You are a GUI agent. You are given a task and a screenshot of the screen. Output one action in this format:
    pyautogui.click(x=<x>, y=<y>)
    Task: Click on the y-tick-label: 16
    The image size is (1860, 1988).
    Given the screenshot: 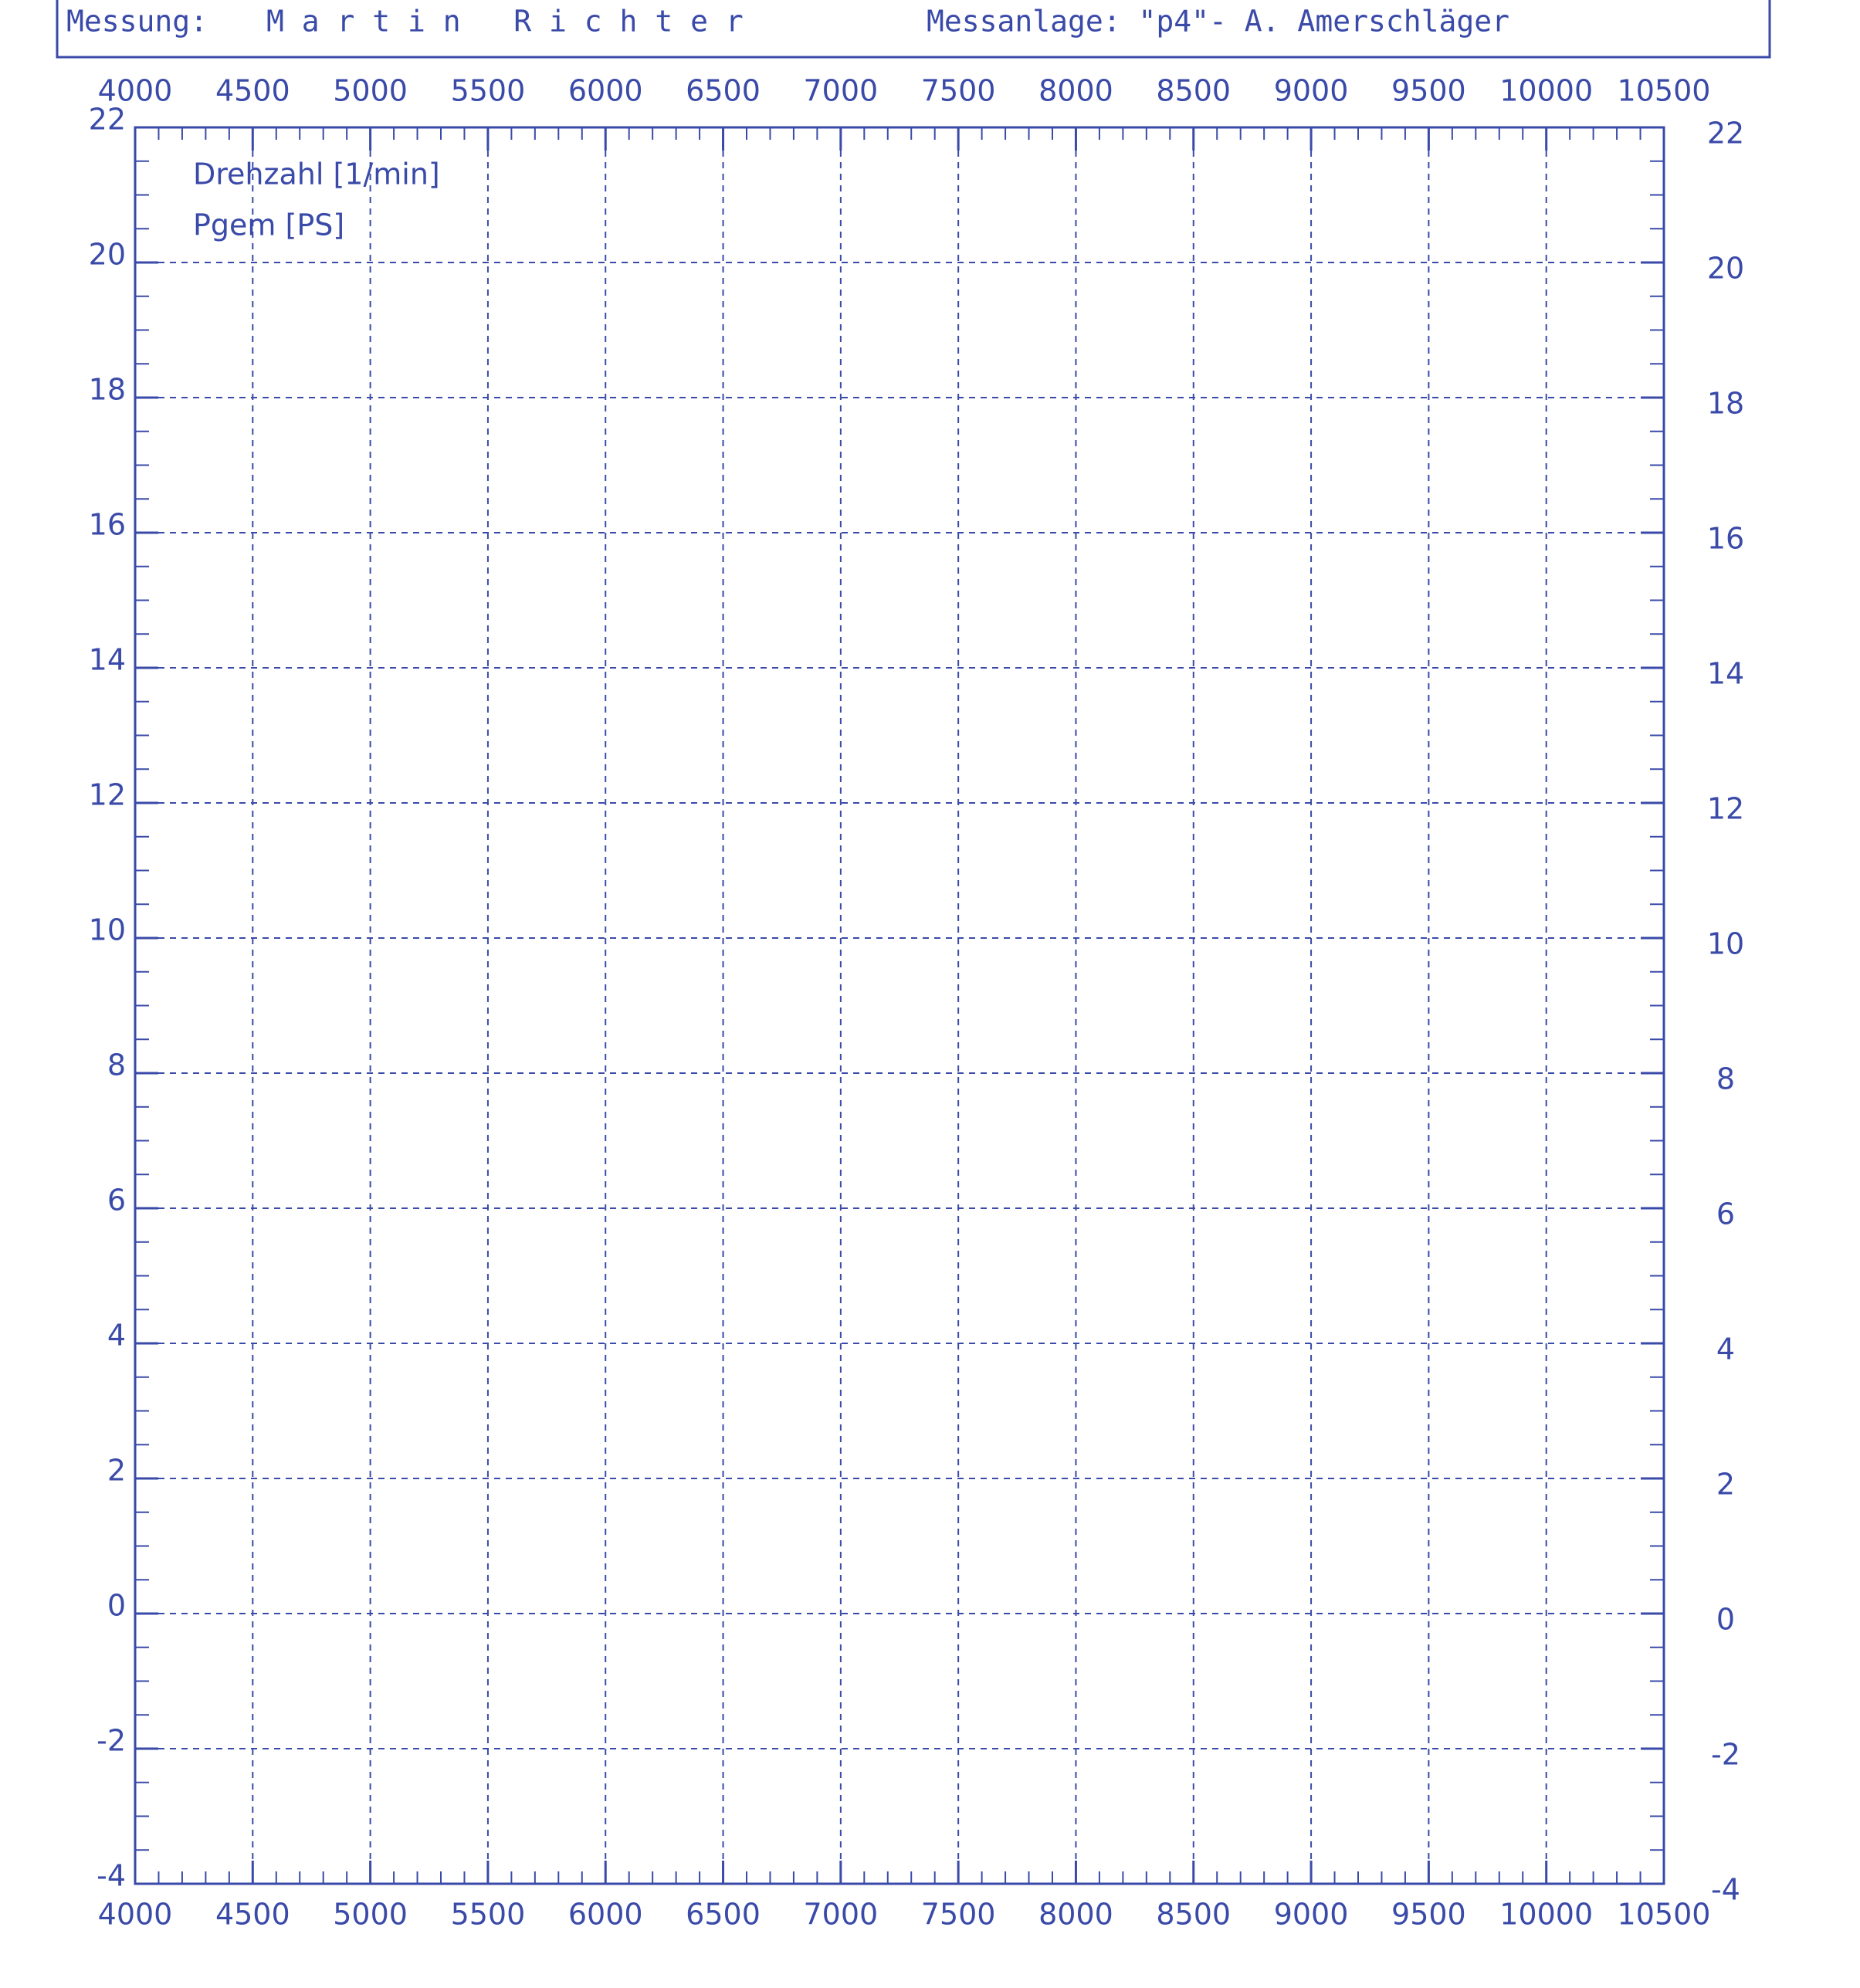 What is the action you would take?
    pyautogui.click(x=107, y=525)
    